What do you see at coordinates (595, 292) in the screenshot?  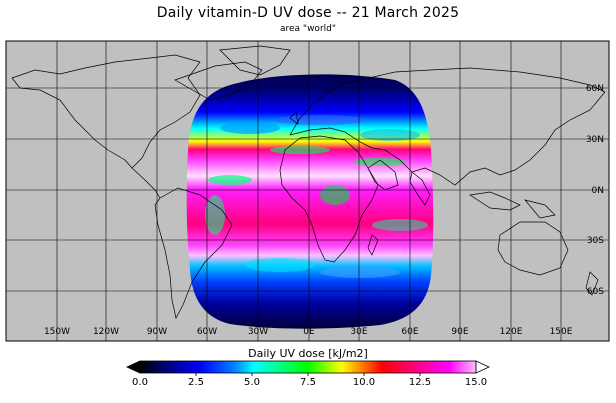 I see `lat-label: 60S` at bounding box center [595, 292].